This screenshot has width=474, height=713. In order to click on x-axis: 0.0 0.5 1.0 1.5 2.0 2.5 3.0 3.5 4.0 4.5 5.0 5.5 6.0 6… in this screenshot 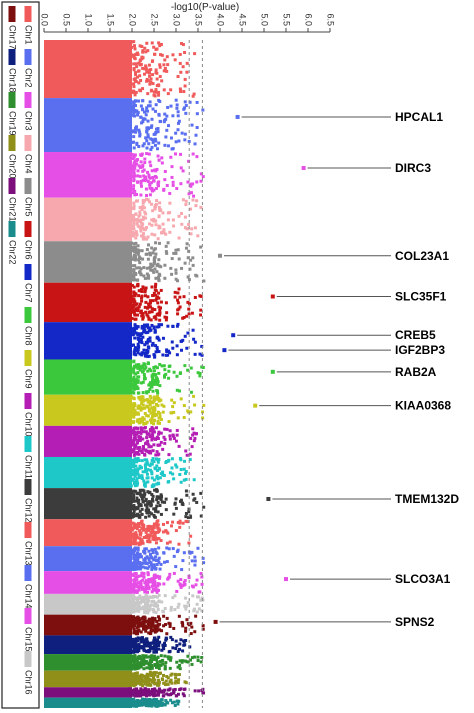, I will do `click(188, 17)`.